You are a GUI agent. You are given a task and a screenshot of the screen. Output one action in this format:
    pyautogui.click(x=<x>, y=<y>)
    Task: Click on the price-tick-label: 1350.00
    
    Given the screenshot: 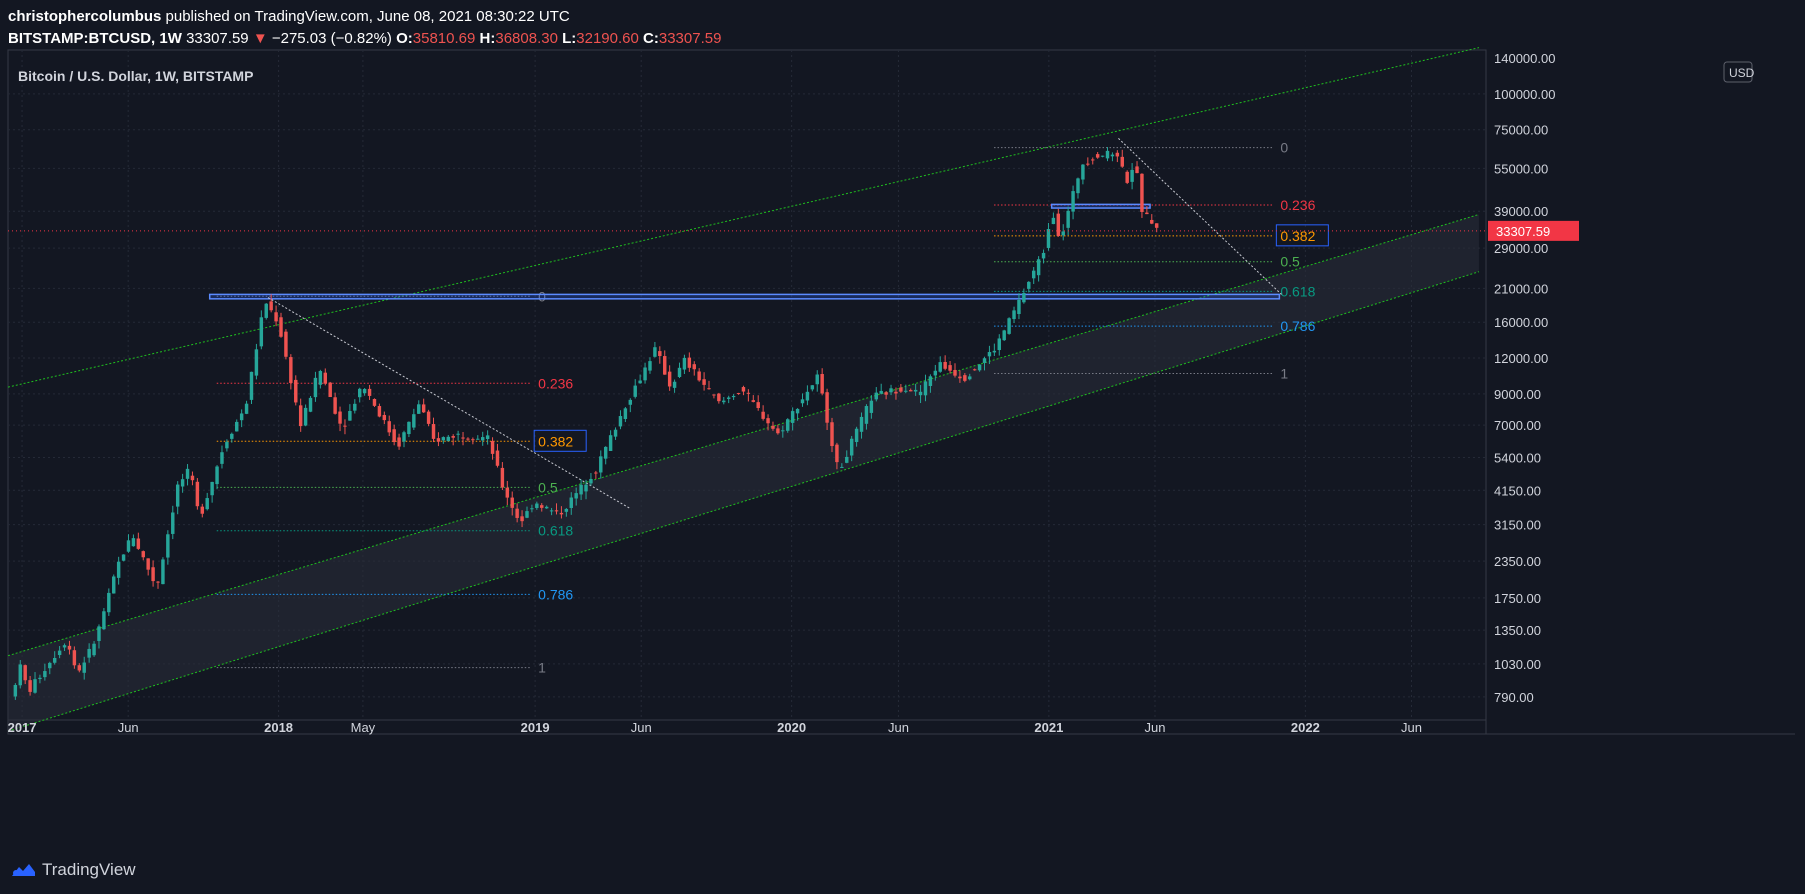 What is the action you would take?
    pyautogui.click(x=1517, y=630)
    